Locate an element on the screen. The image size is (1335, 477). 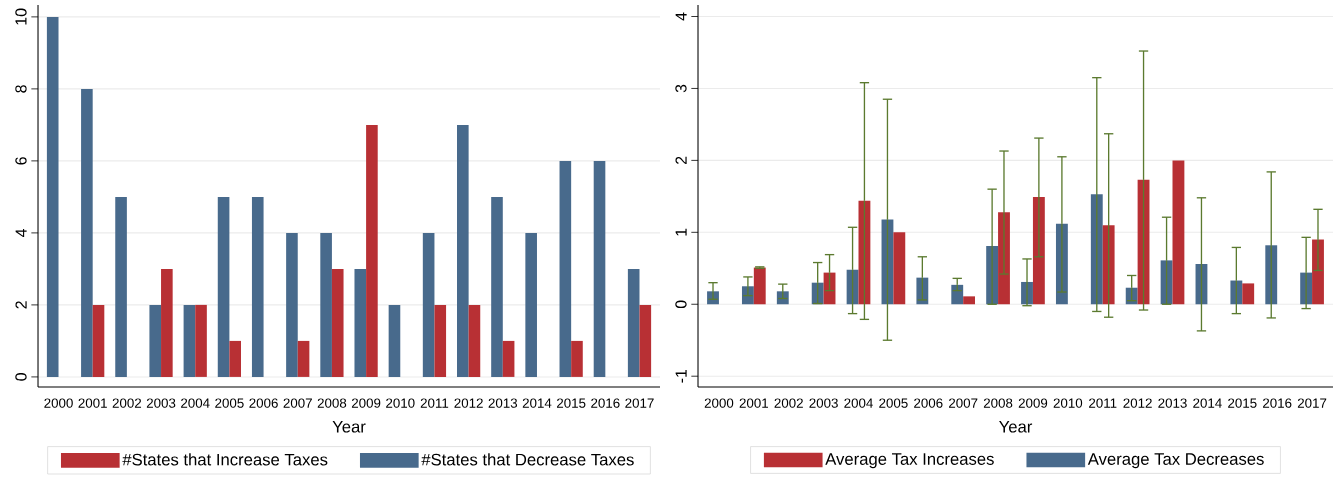
legend-label: Average Tax Increases is located at coordinates (909, 461).